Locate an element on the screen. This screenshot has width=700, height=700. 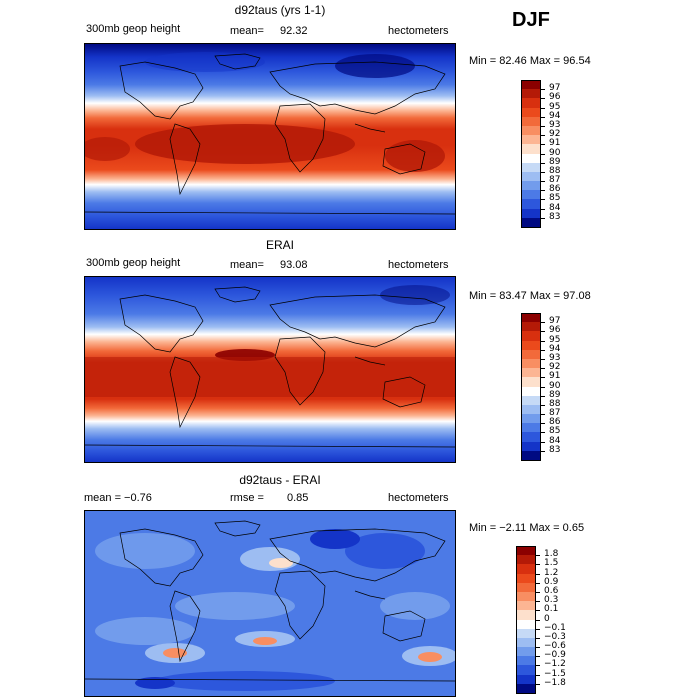
panel2-title: ERAI is located at coordinates (279, 245).